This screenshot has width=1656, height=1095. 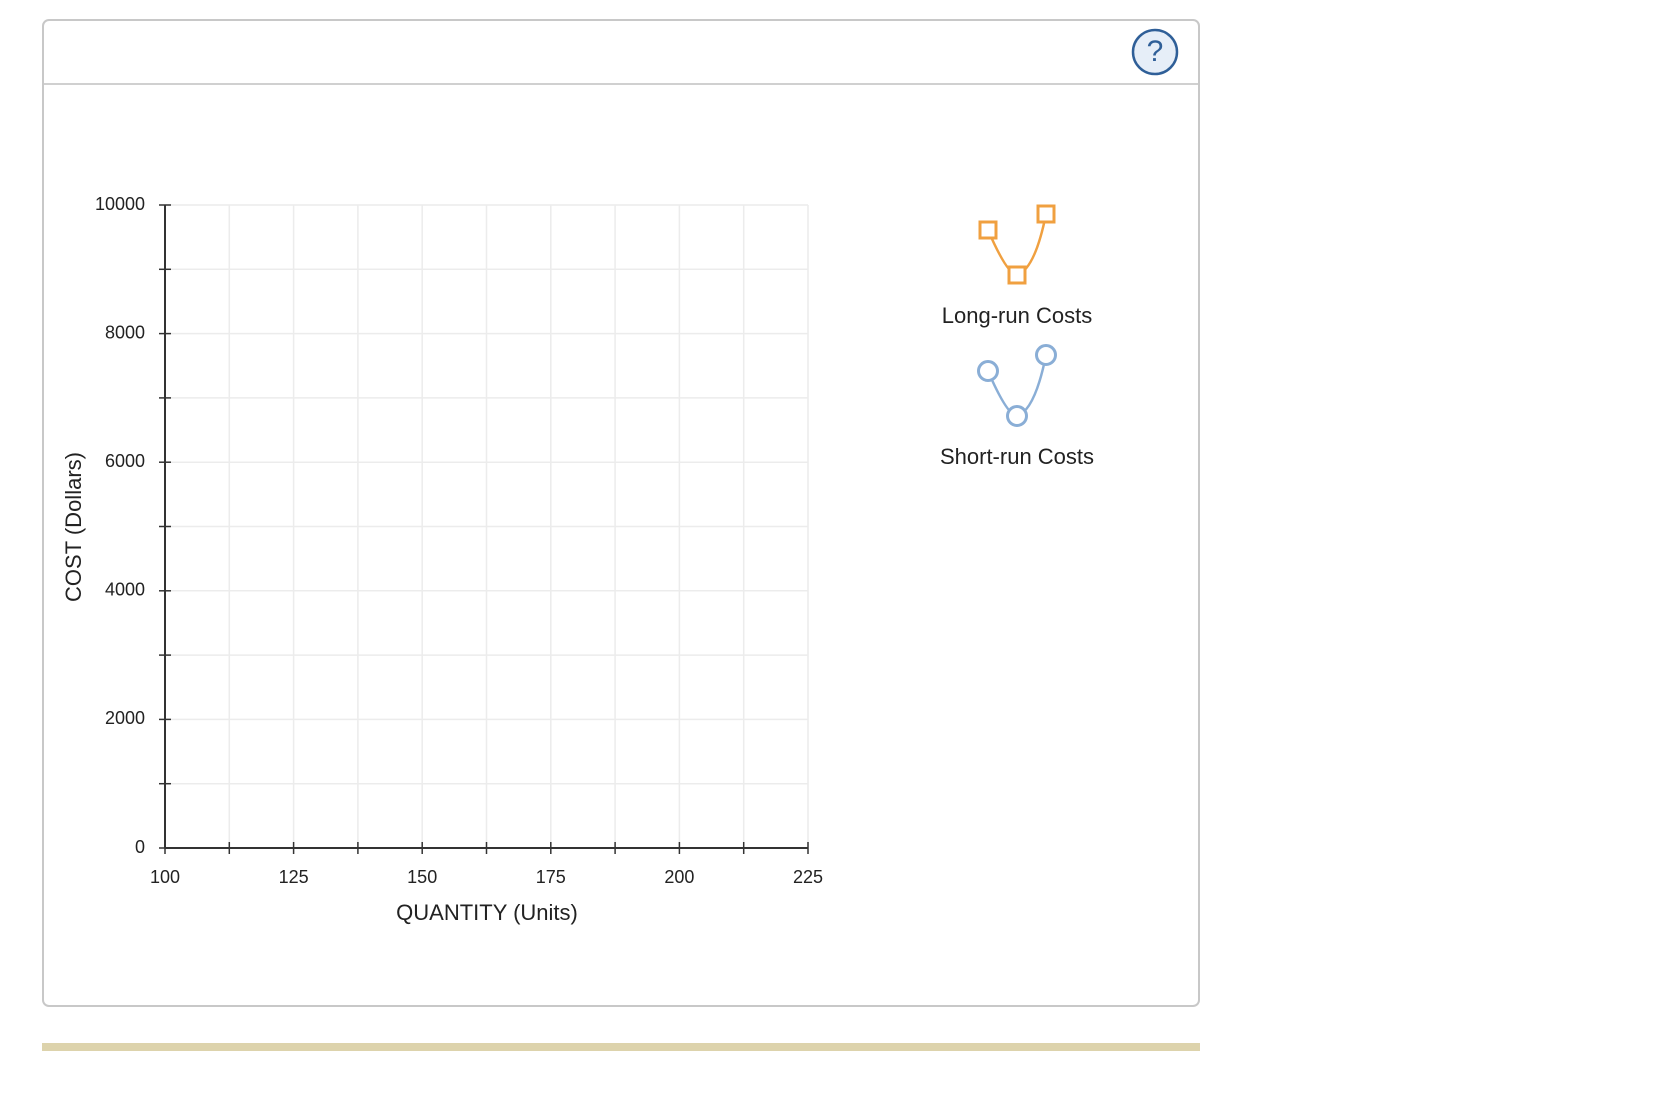 I want to click on y-tick-label: 4000, so click(x=125, y=590).